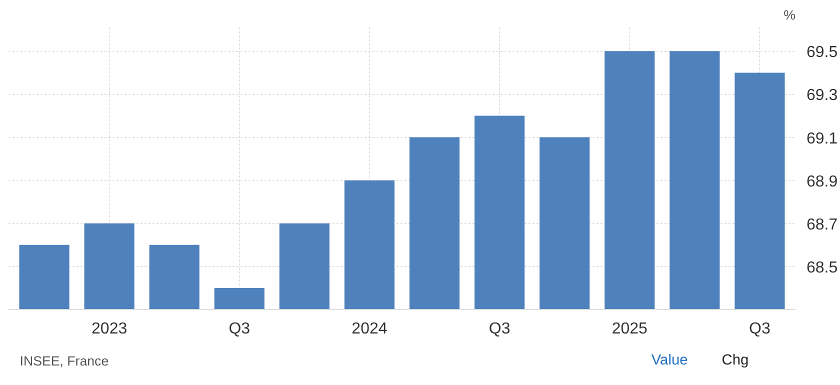  Describe the element at coordinates (669, 360) in the screenshot. I see `text: Value` at that location.